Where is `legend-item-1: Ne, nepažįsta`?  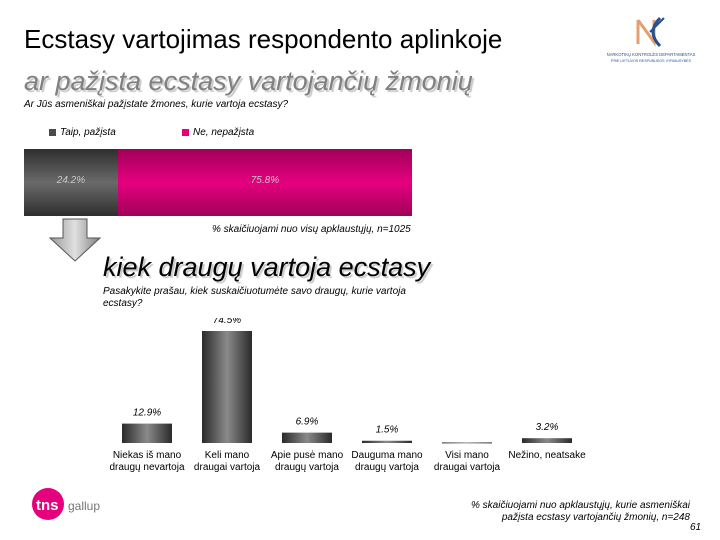
legend-item-1: Ne, nepažįsta is located at coordinates (218, 132).